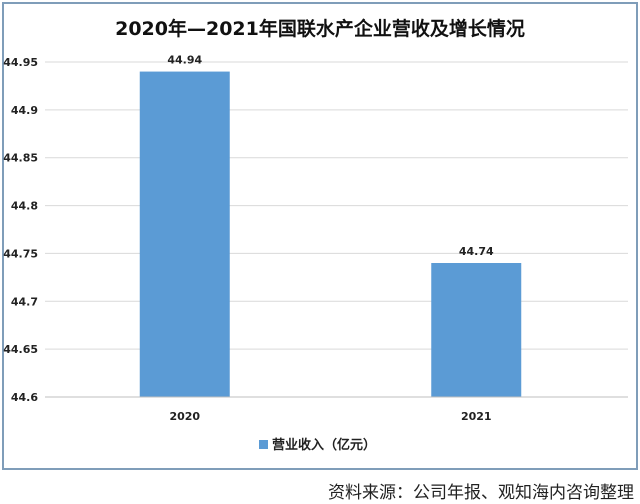  Describe the element at coordinates (20, 158) in the screenshot. I see `y-tick-label: 44.85` at that location.